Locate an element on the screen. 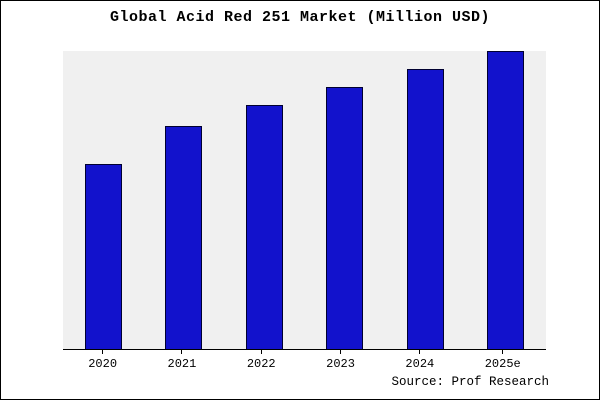  x-category-2023: 2023 is located at coordinates (340, 360).